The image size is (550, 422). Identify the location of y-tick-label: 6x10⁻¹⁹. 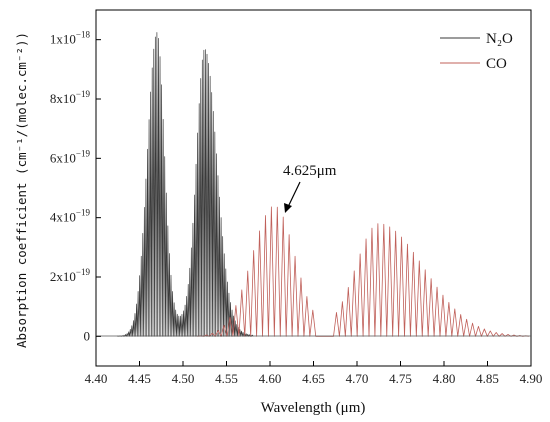
(70, 156).